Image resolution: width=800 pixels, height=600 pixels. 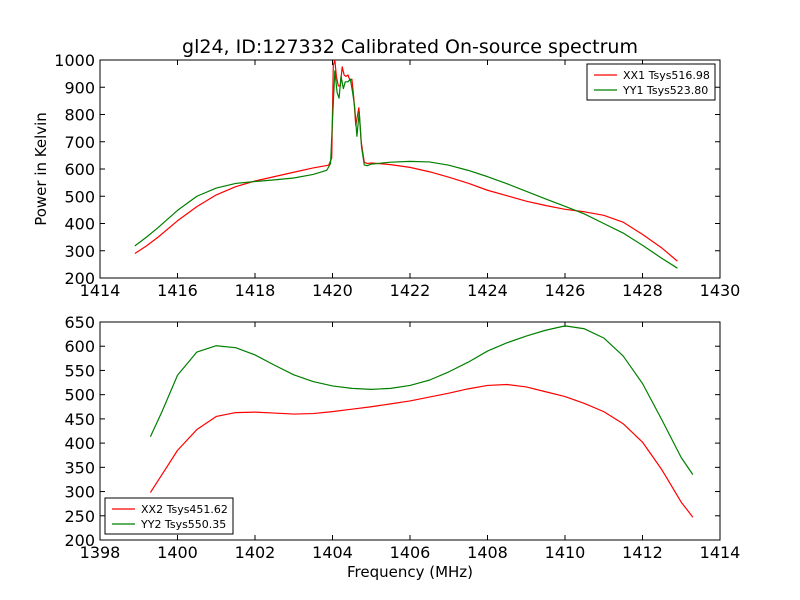 What do you see at coordinates (332, 290) in the screenshot?
I see `x-tick-label: 1420` at bounding box center [332, 290].